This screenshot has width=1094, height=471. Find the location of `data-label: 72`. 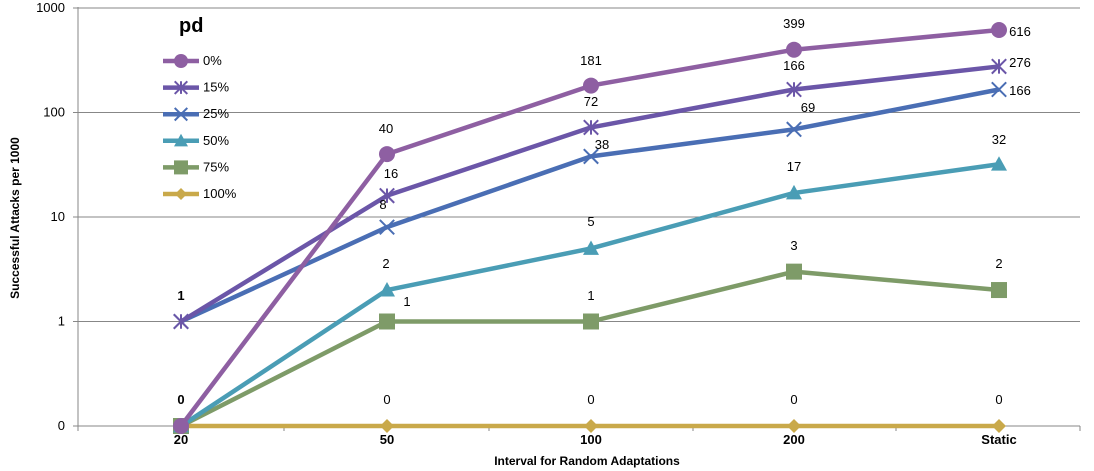

data-label: 72 is located at coordinates (591, 101).